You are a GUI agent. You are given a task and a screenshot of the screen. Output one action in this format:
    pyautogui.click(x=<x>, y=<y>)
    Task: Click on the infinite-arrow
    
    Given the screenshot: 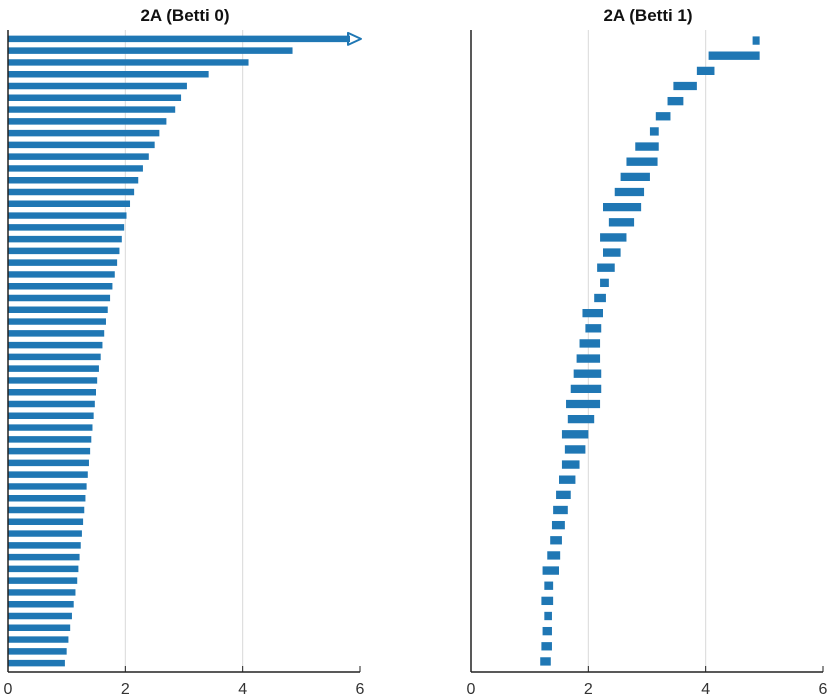 What is the action you would take?
    pyautogui.click(x=354, y=38)
    